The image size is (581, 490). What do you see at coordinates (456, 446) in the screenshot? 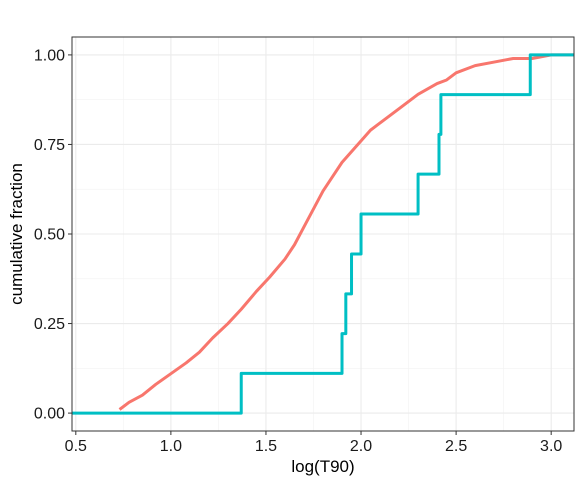
I see `x-tick-label: 2.5` at bounding box center [456, 446].